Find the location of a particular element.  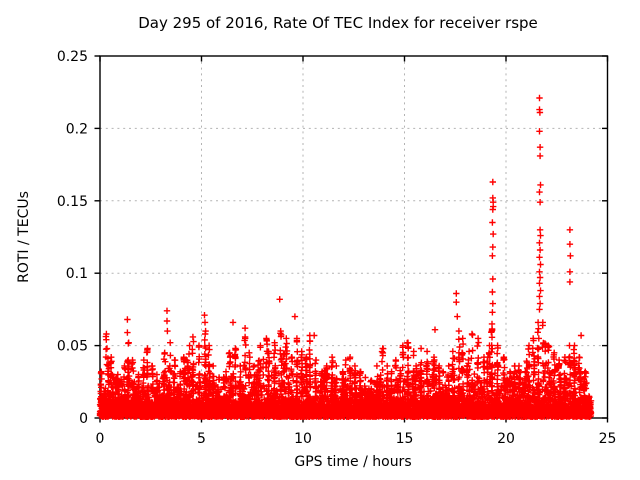

y-axis-label: ROTI / TECUs is located at coordinates (24, 237).